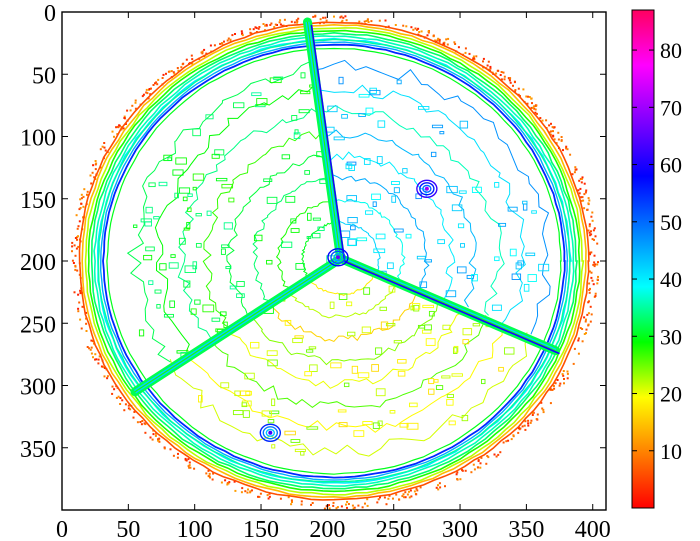 This screenshot has height=541, width=700. Describe the element at coordinates (671, 451) in the screenshot. I see `colorbar-tick-label: 10` at that location.